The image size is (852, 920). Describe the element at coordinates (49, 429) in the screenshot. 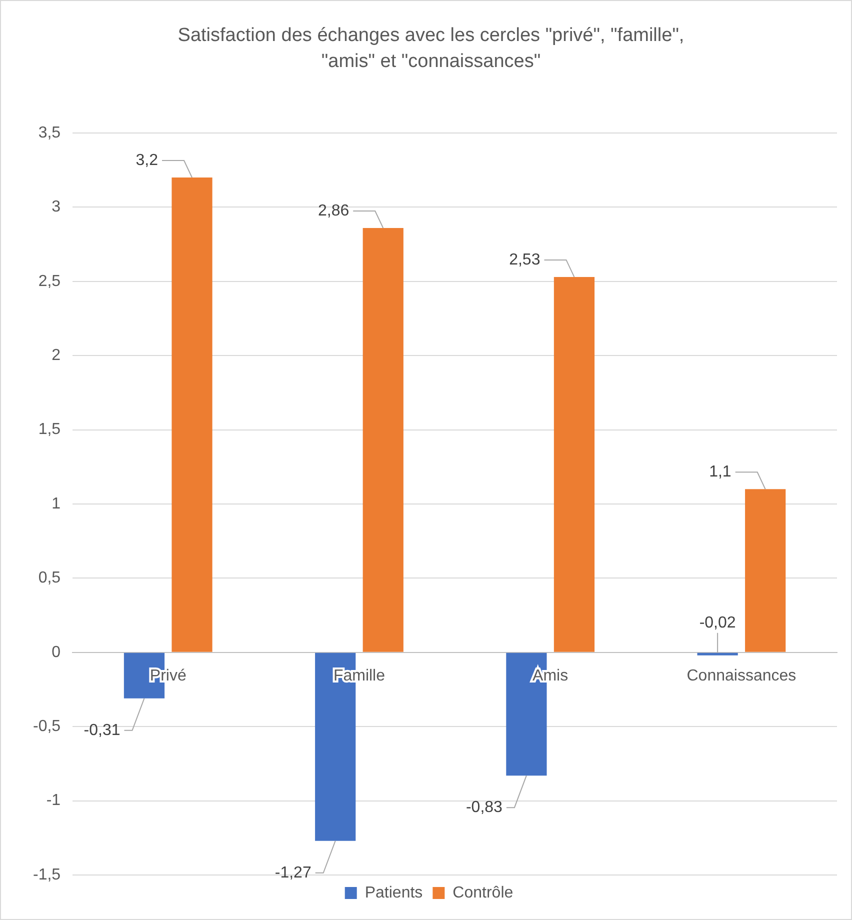

I see `y-tick-label: 1,5` at that location.